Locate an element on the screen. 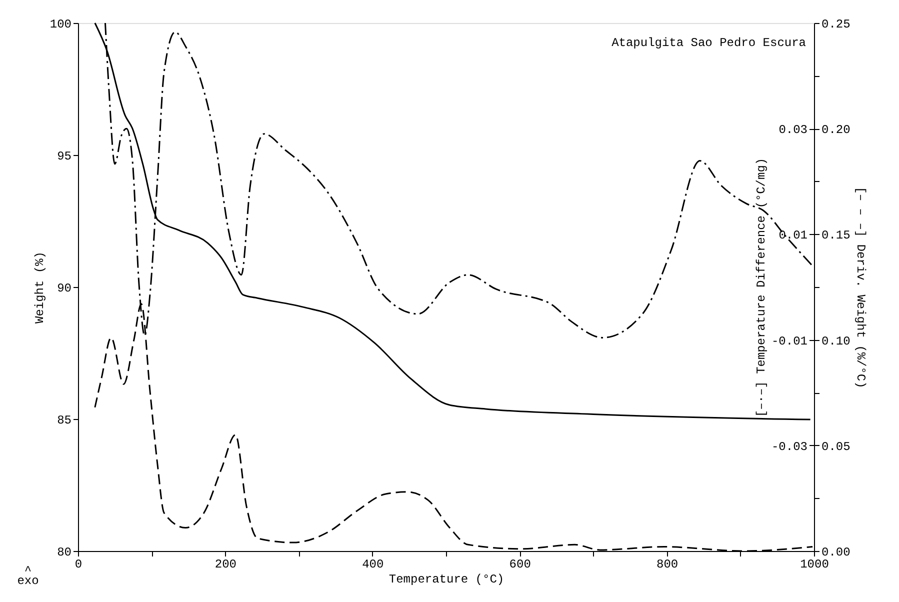 Image resolution: width=899 pixels, height=602 pixels. y3-tick-label: -0.01 is located at coordinates (789, 341).